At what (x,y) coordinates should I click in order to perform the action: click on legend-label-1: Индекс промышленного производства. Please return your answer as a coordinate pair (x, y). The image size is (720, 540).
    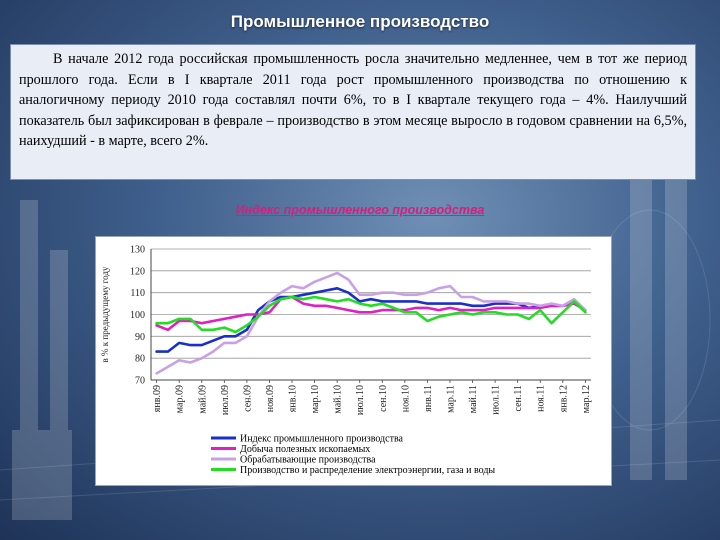
    Looking at the image, I should click on (322, 439).